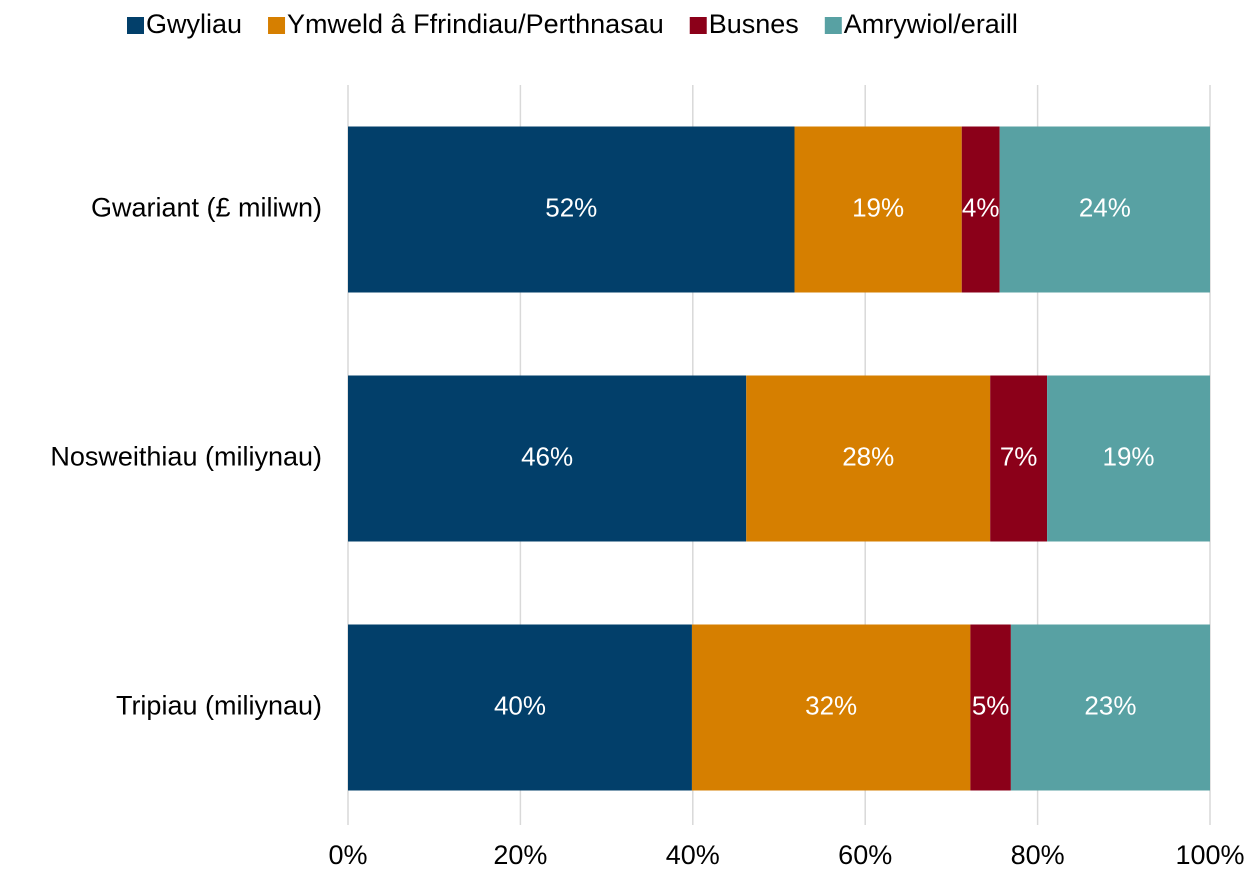 The height and width of the screenshot is (879, 1250). I want to click on data-label: 4%, so click(981, 207).